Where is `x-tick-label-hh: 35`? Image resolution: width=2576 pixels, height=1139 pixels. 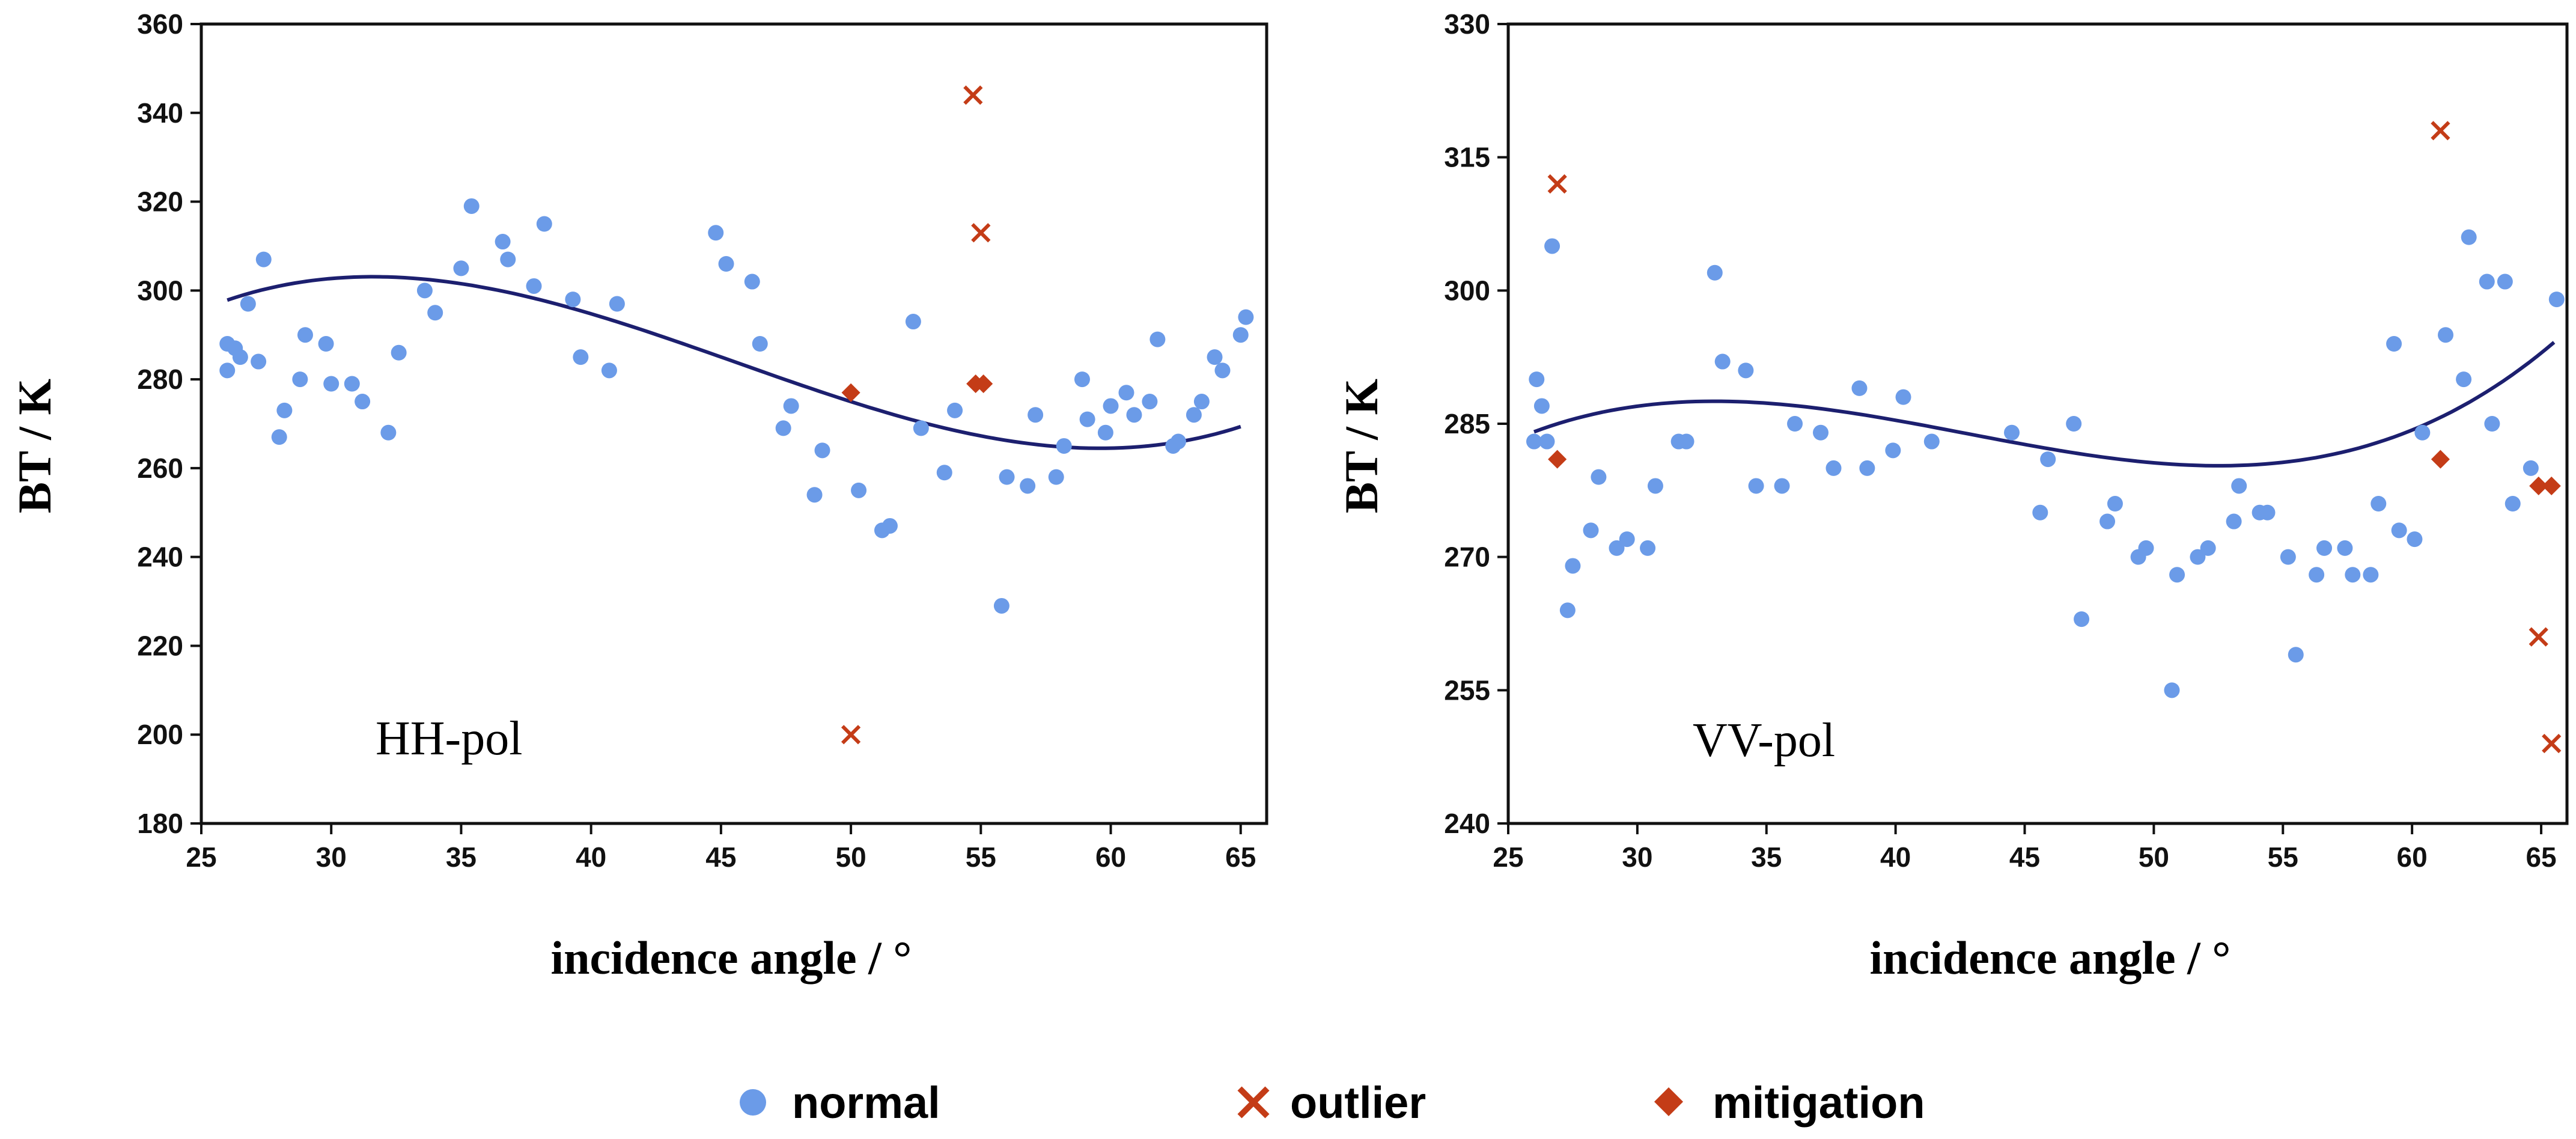 x-tick-label-hh: 35 is located at coordinates (461, 857).